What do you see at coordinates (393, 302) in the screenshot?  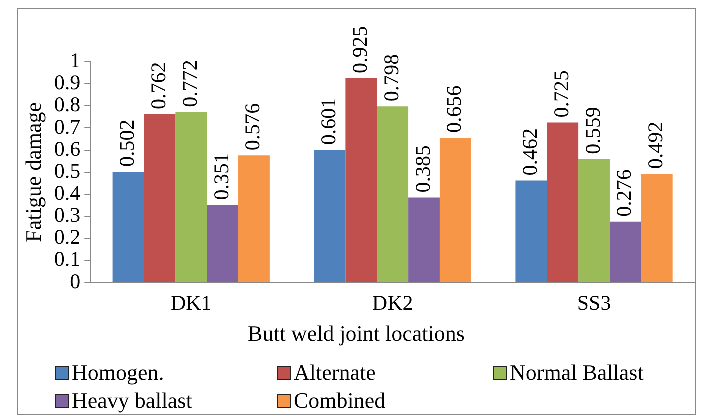 I see `x-tick-label: DK2` at bounding box center [393, 302].